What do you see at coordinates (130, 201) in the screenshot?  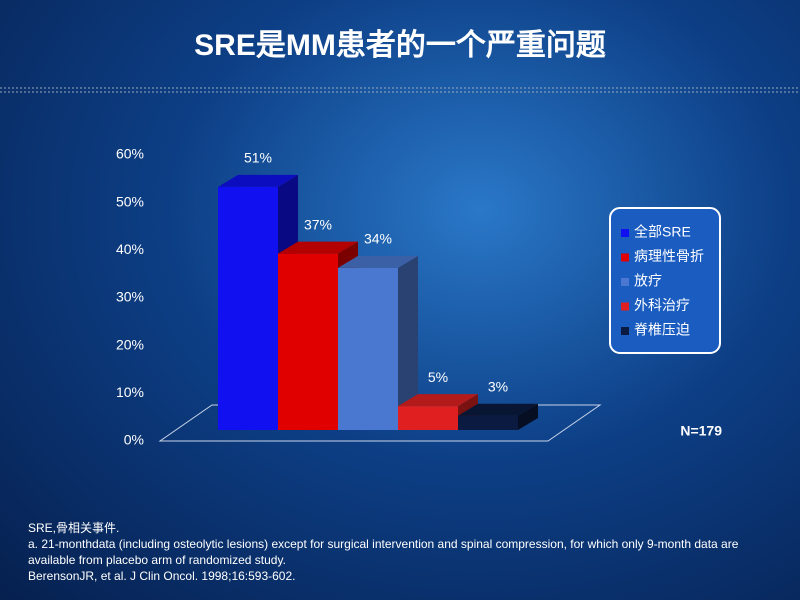 I see `y-tick-label: 50%` at bounding box center [130, 201].